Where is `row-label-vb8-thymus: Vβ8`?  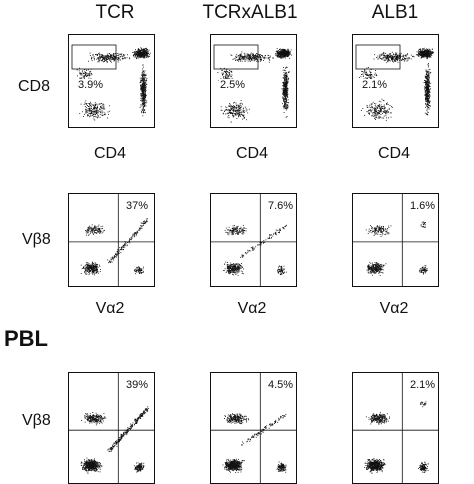 row-label-vb8-thymus: Vβ8 is located at coordinates (36, 240).